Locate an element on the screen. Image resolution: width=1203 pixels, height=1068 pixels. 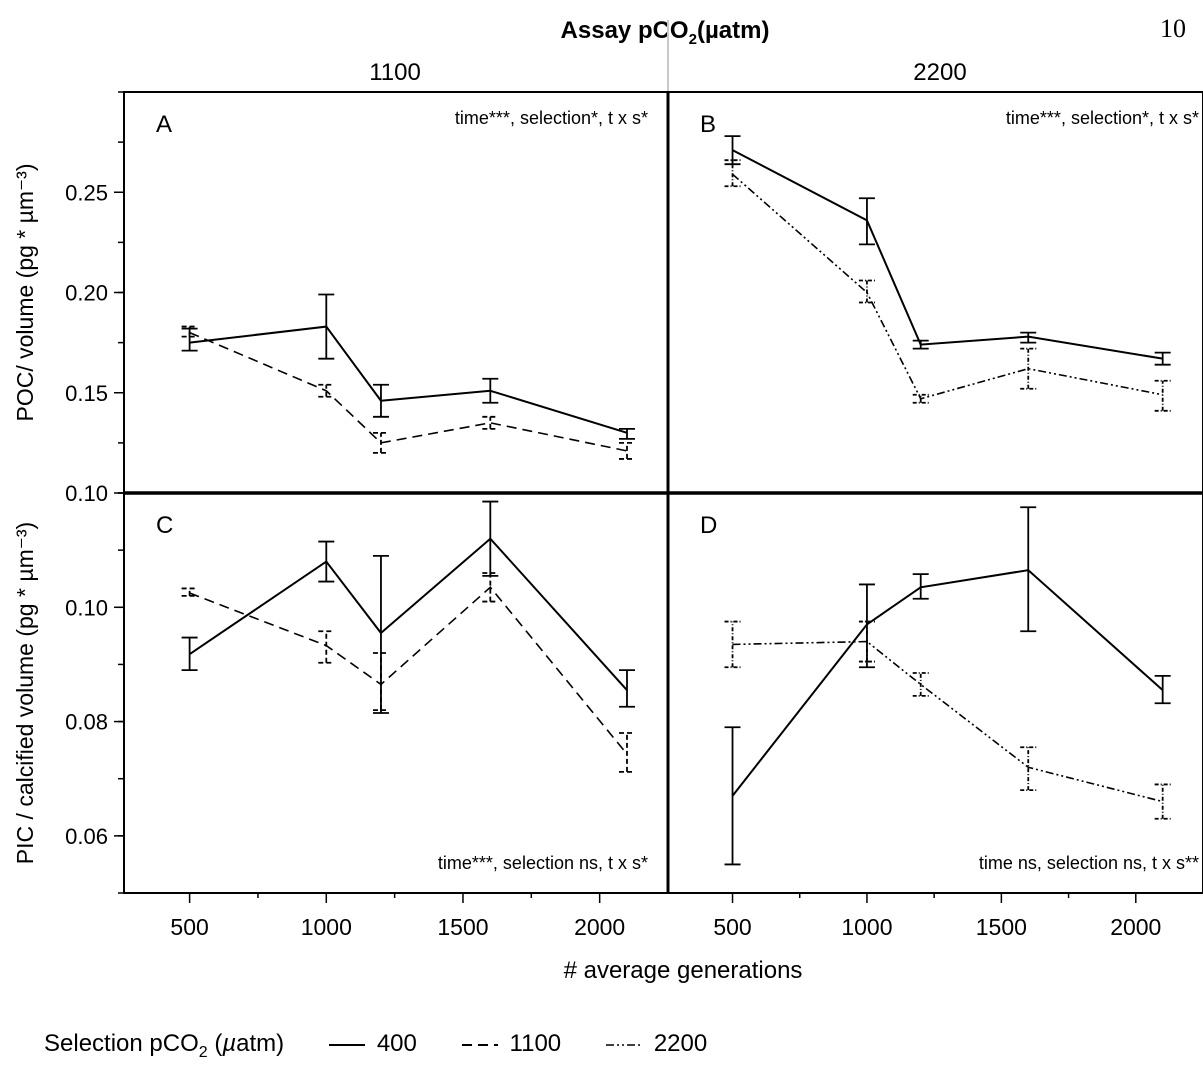
legend: Selection pCO2 (µatm) 400 1100 2200 is located at coordinates (375, 1046).